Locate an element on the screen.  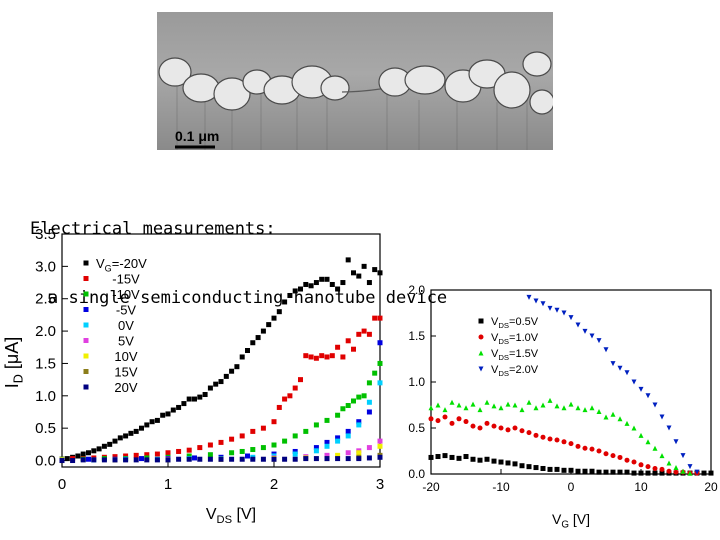
x-tick-label: 0 is located at coordinates (62, 484).